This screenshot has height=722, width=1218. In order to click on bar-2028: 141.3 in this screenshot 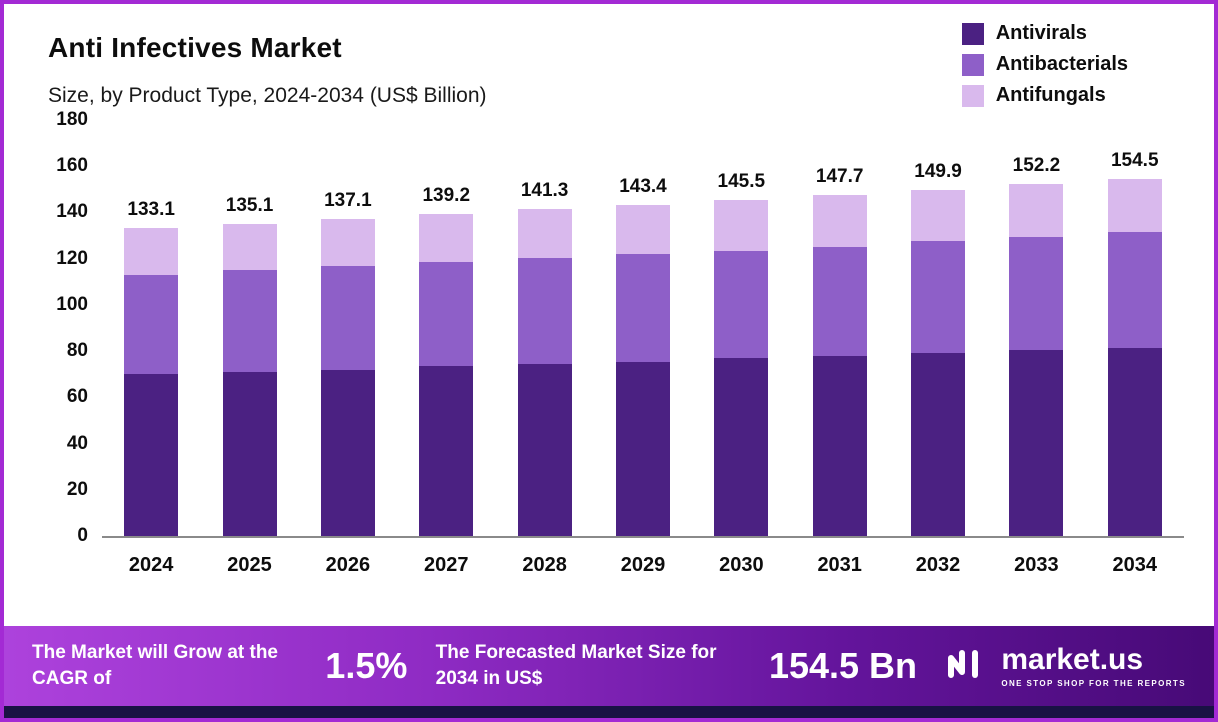, I will do `click(544, 358)`.